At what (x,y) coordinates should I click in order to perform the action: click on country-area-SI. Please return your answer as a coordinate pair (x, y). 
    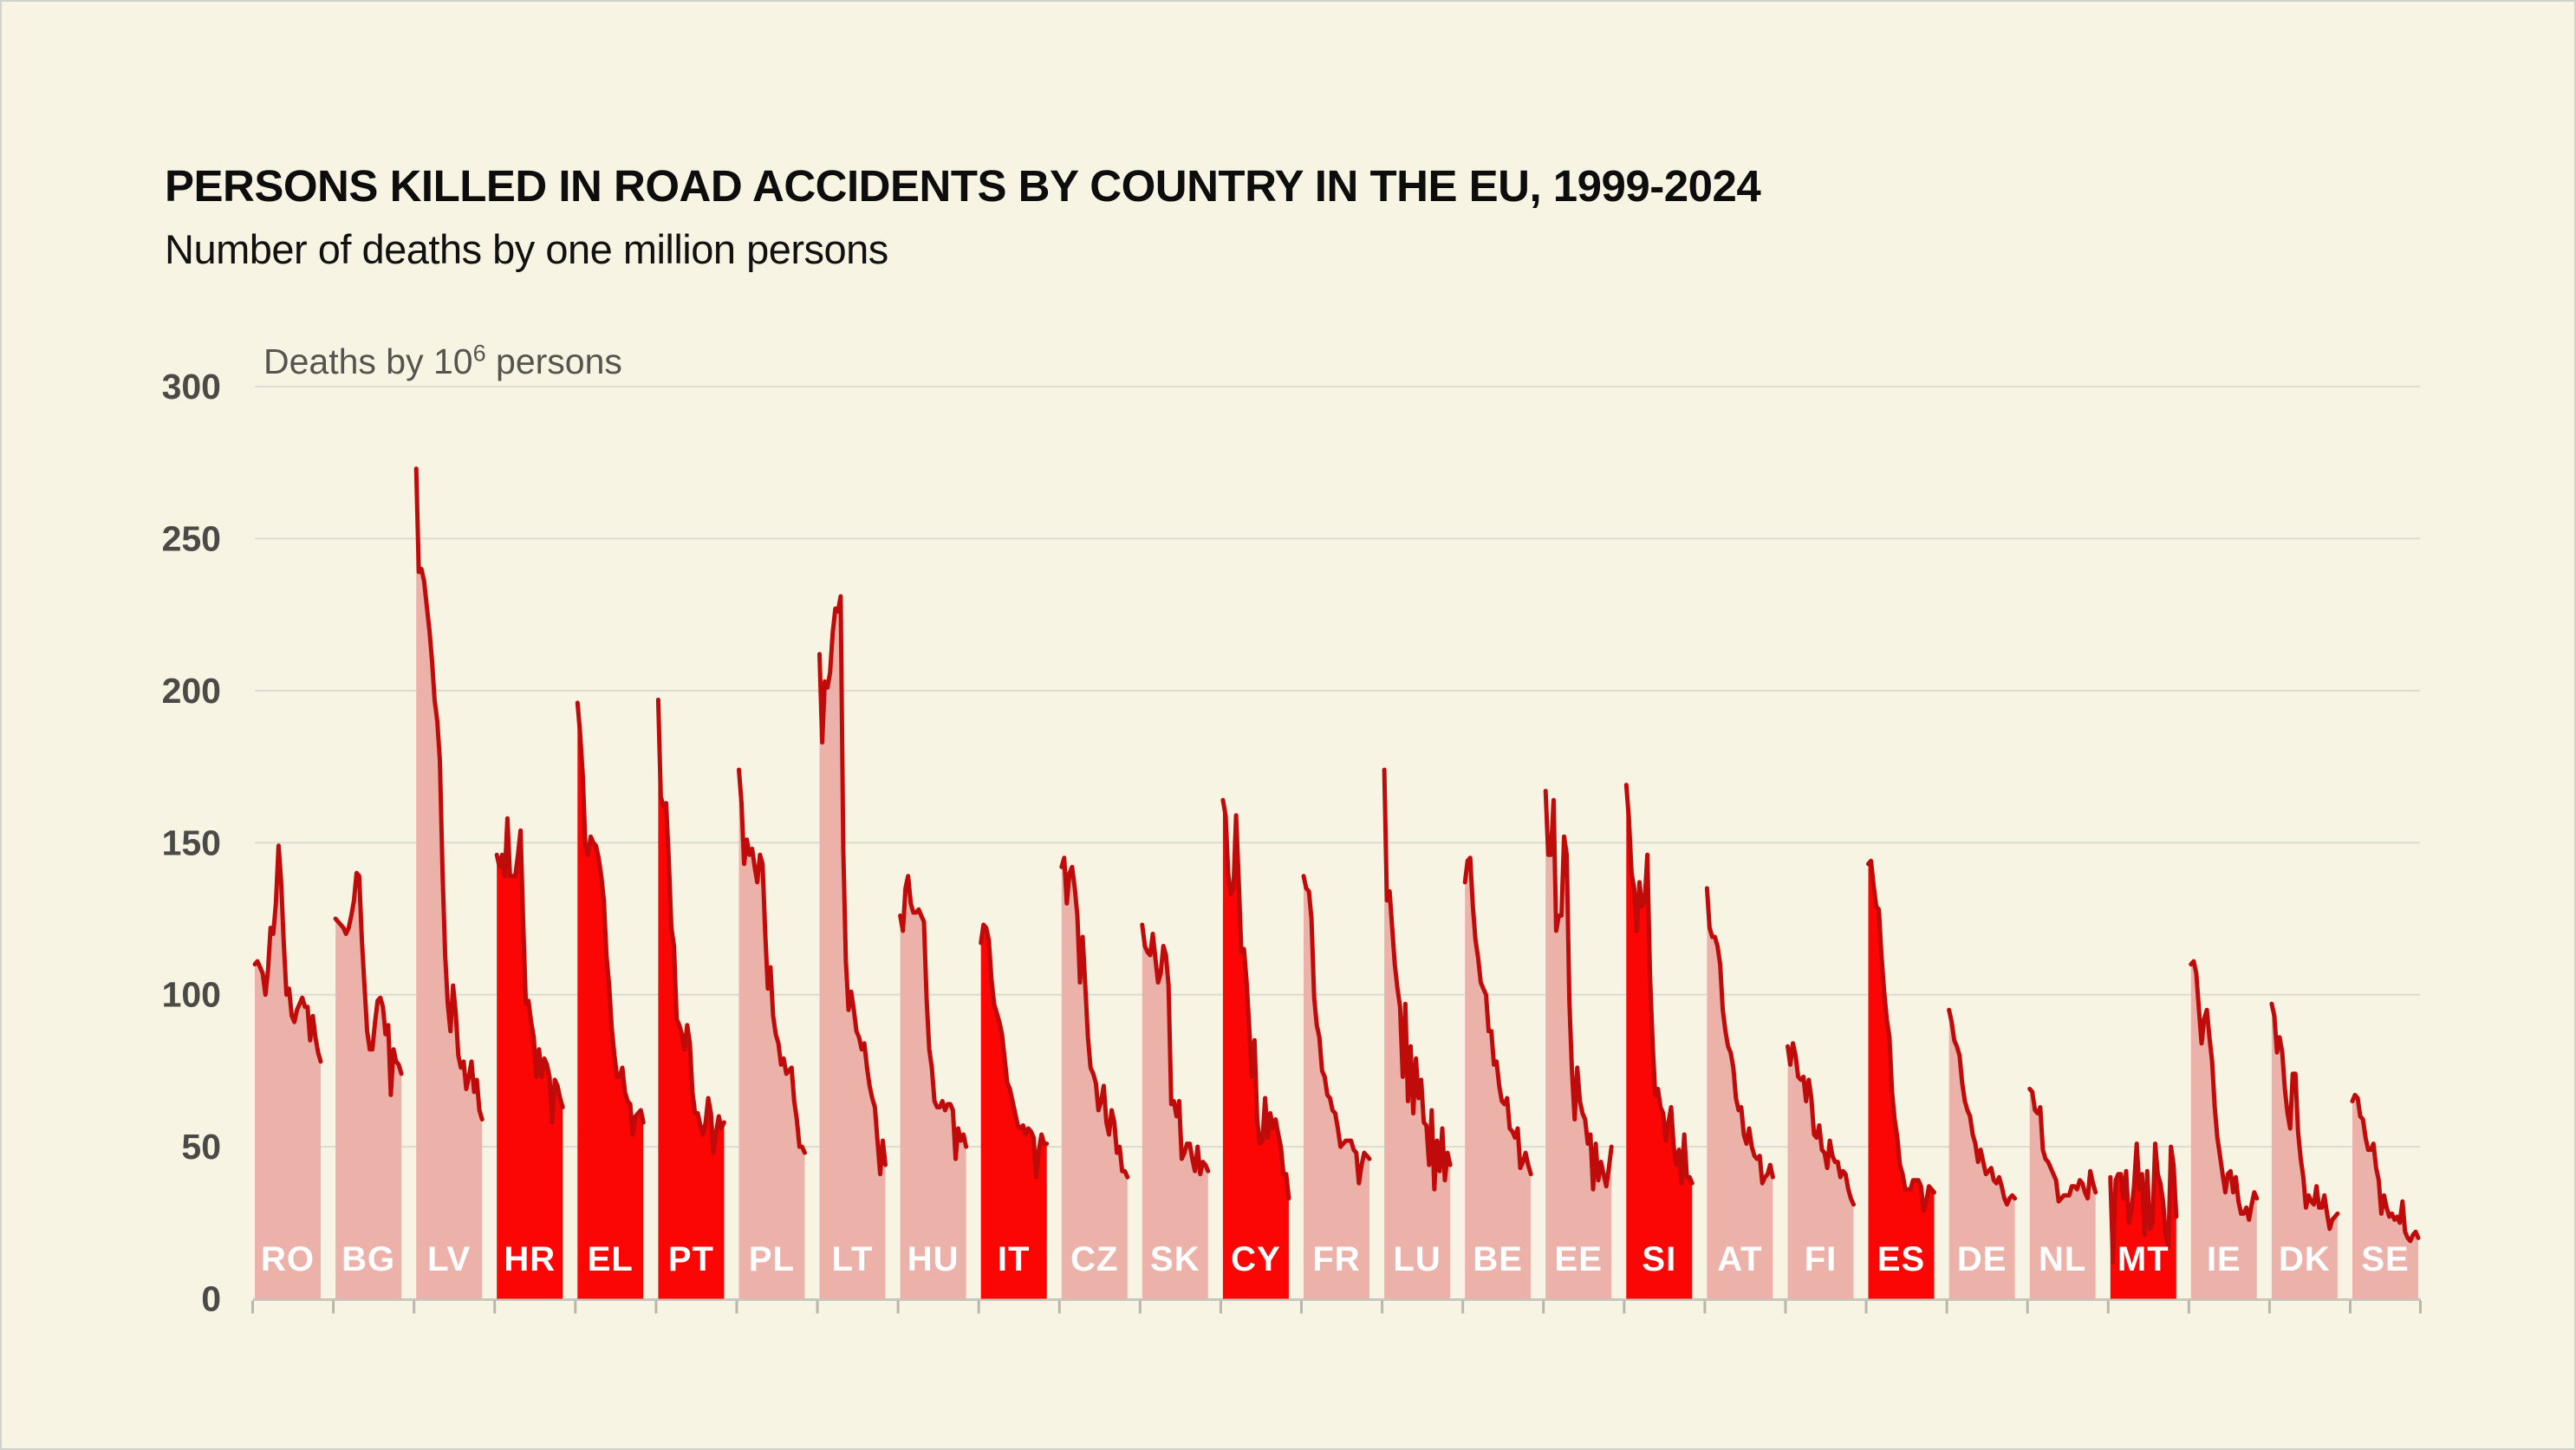
    Looking at the image, I should click on (1659, 1041).